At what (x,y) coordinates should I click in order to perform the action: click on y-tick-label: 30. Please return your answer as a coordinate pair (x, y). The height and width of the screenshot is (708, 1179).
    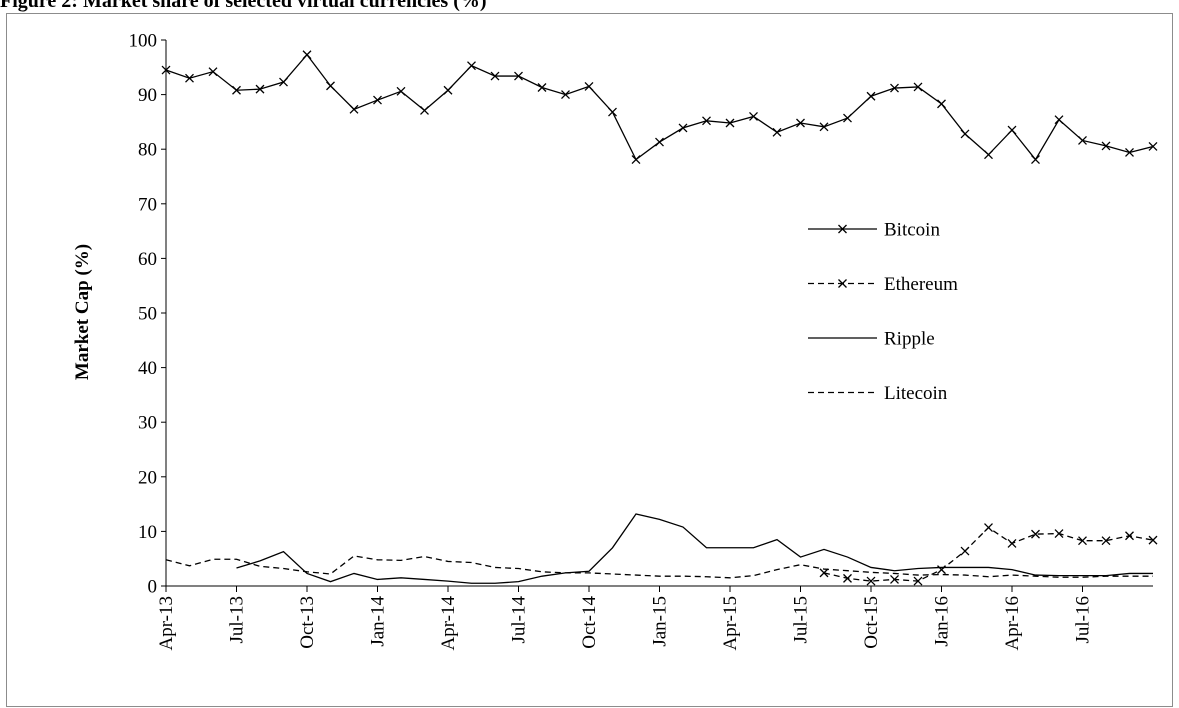
    Looking at the image, I should click on (147, 423).